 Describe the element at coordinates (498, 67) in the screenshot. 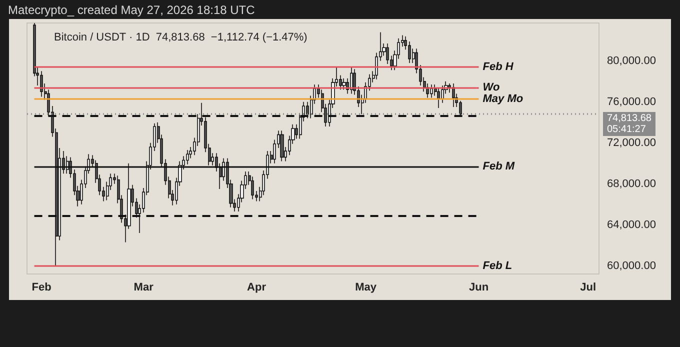

I see `ref-line-label: Feb H` at that location.